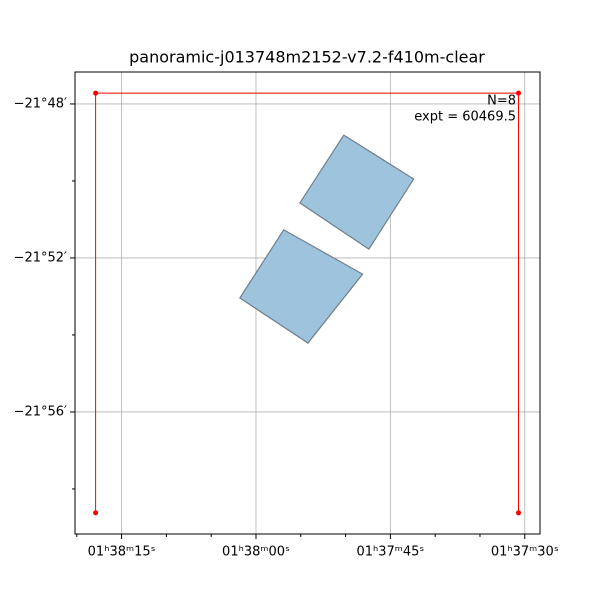  Describe the element at coordinates (501, 101) in the screenshot. I see `annotation: N=8` at that location.